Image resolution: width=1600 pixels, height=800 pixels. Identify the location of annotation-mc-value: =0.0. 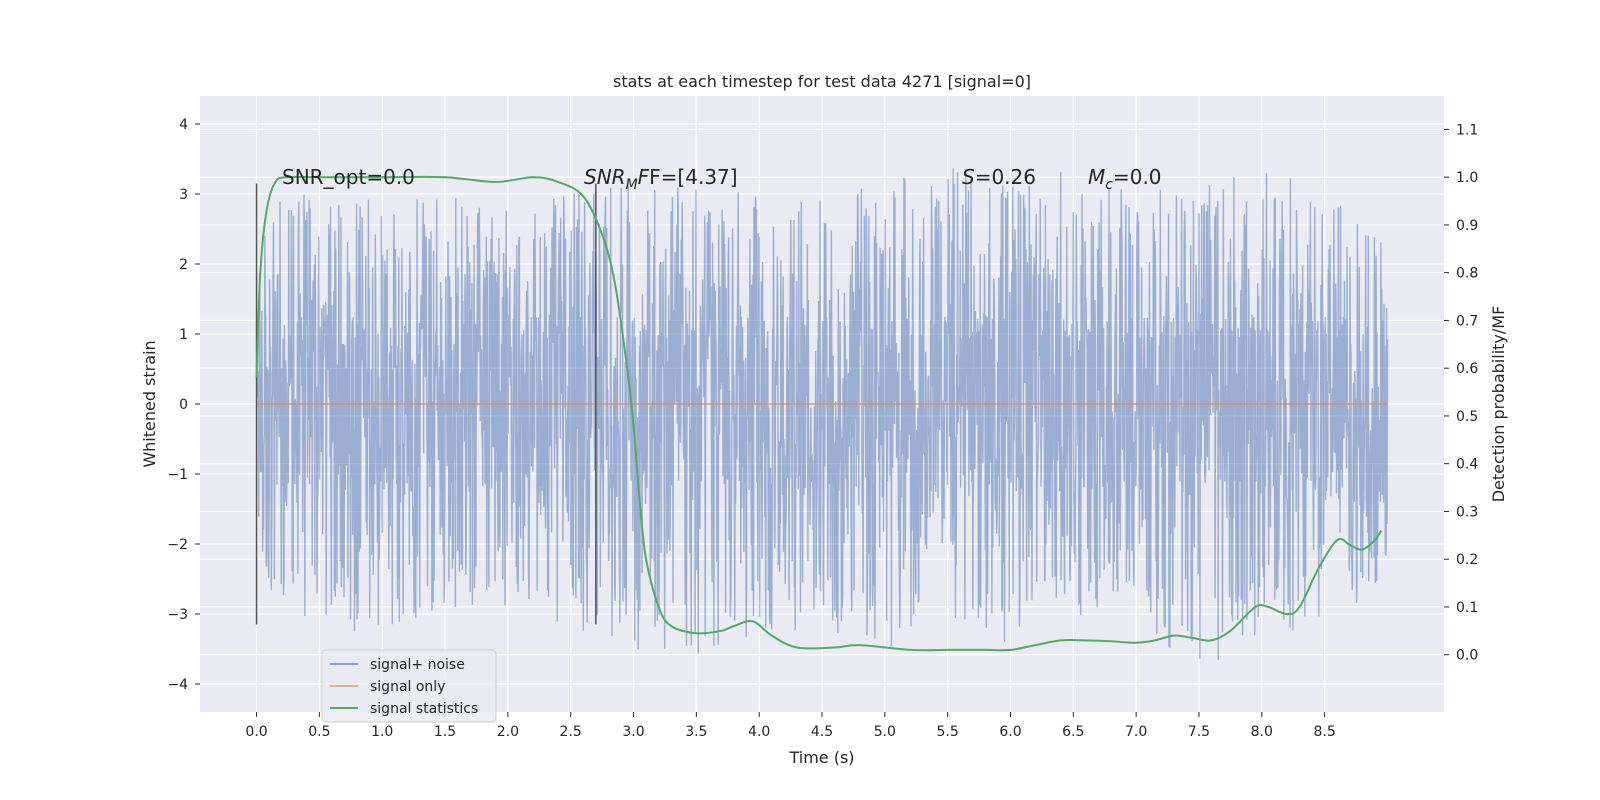
(1137, 177).